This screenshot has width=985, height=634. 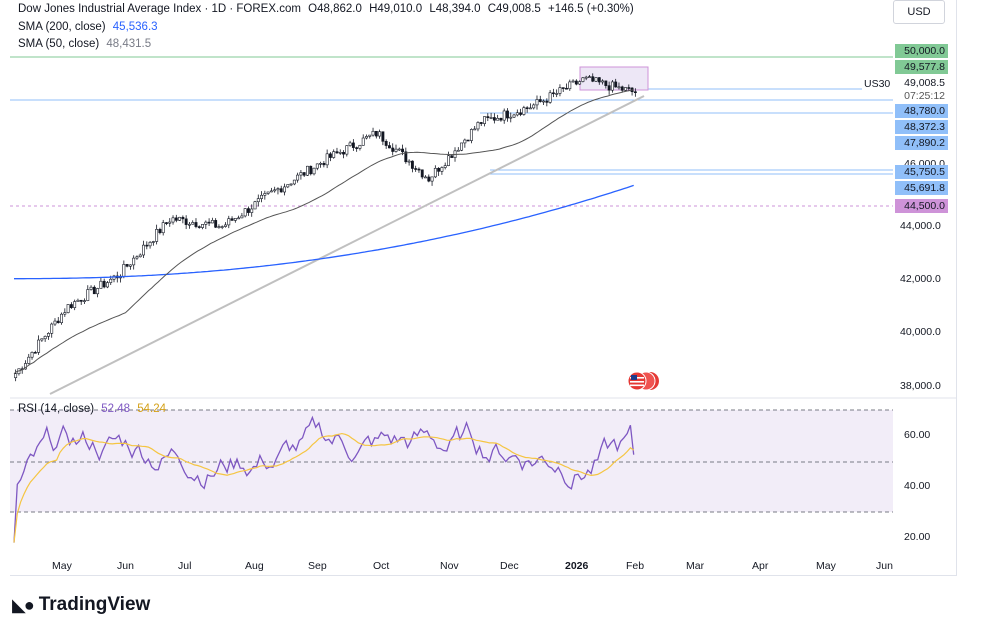 What do you see at coordinates (921, 206) in the screenshot?
I see `price-tag-44500: 44,500.0` at bounding box center [921, 206].